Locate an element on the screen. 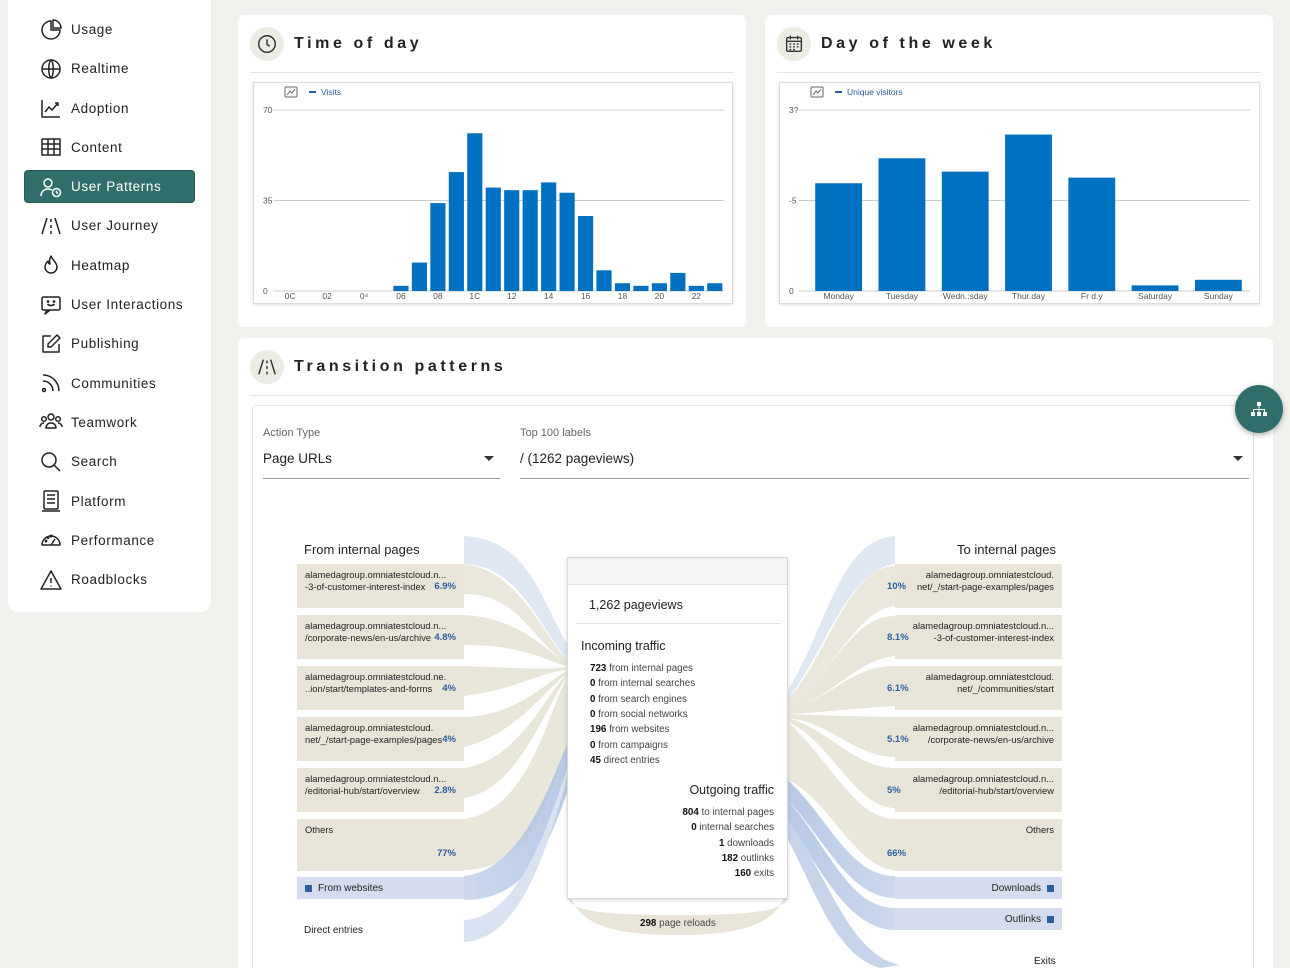  incoming-line: 0 from campaigns is located at coordinates (629, 745).